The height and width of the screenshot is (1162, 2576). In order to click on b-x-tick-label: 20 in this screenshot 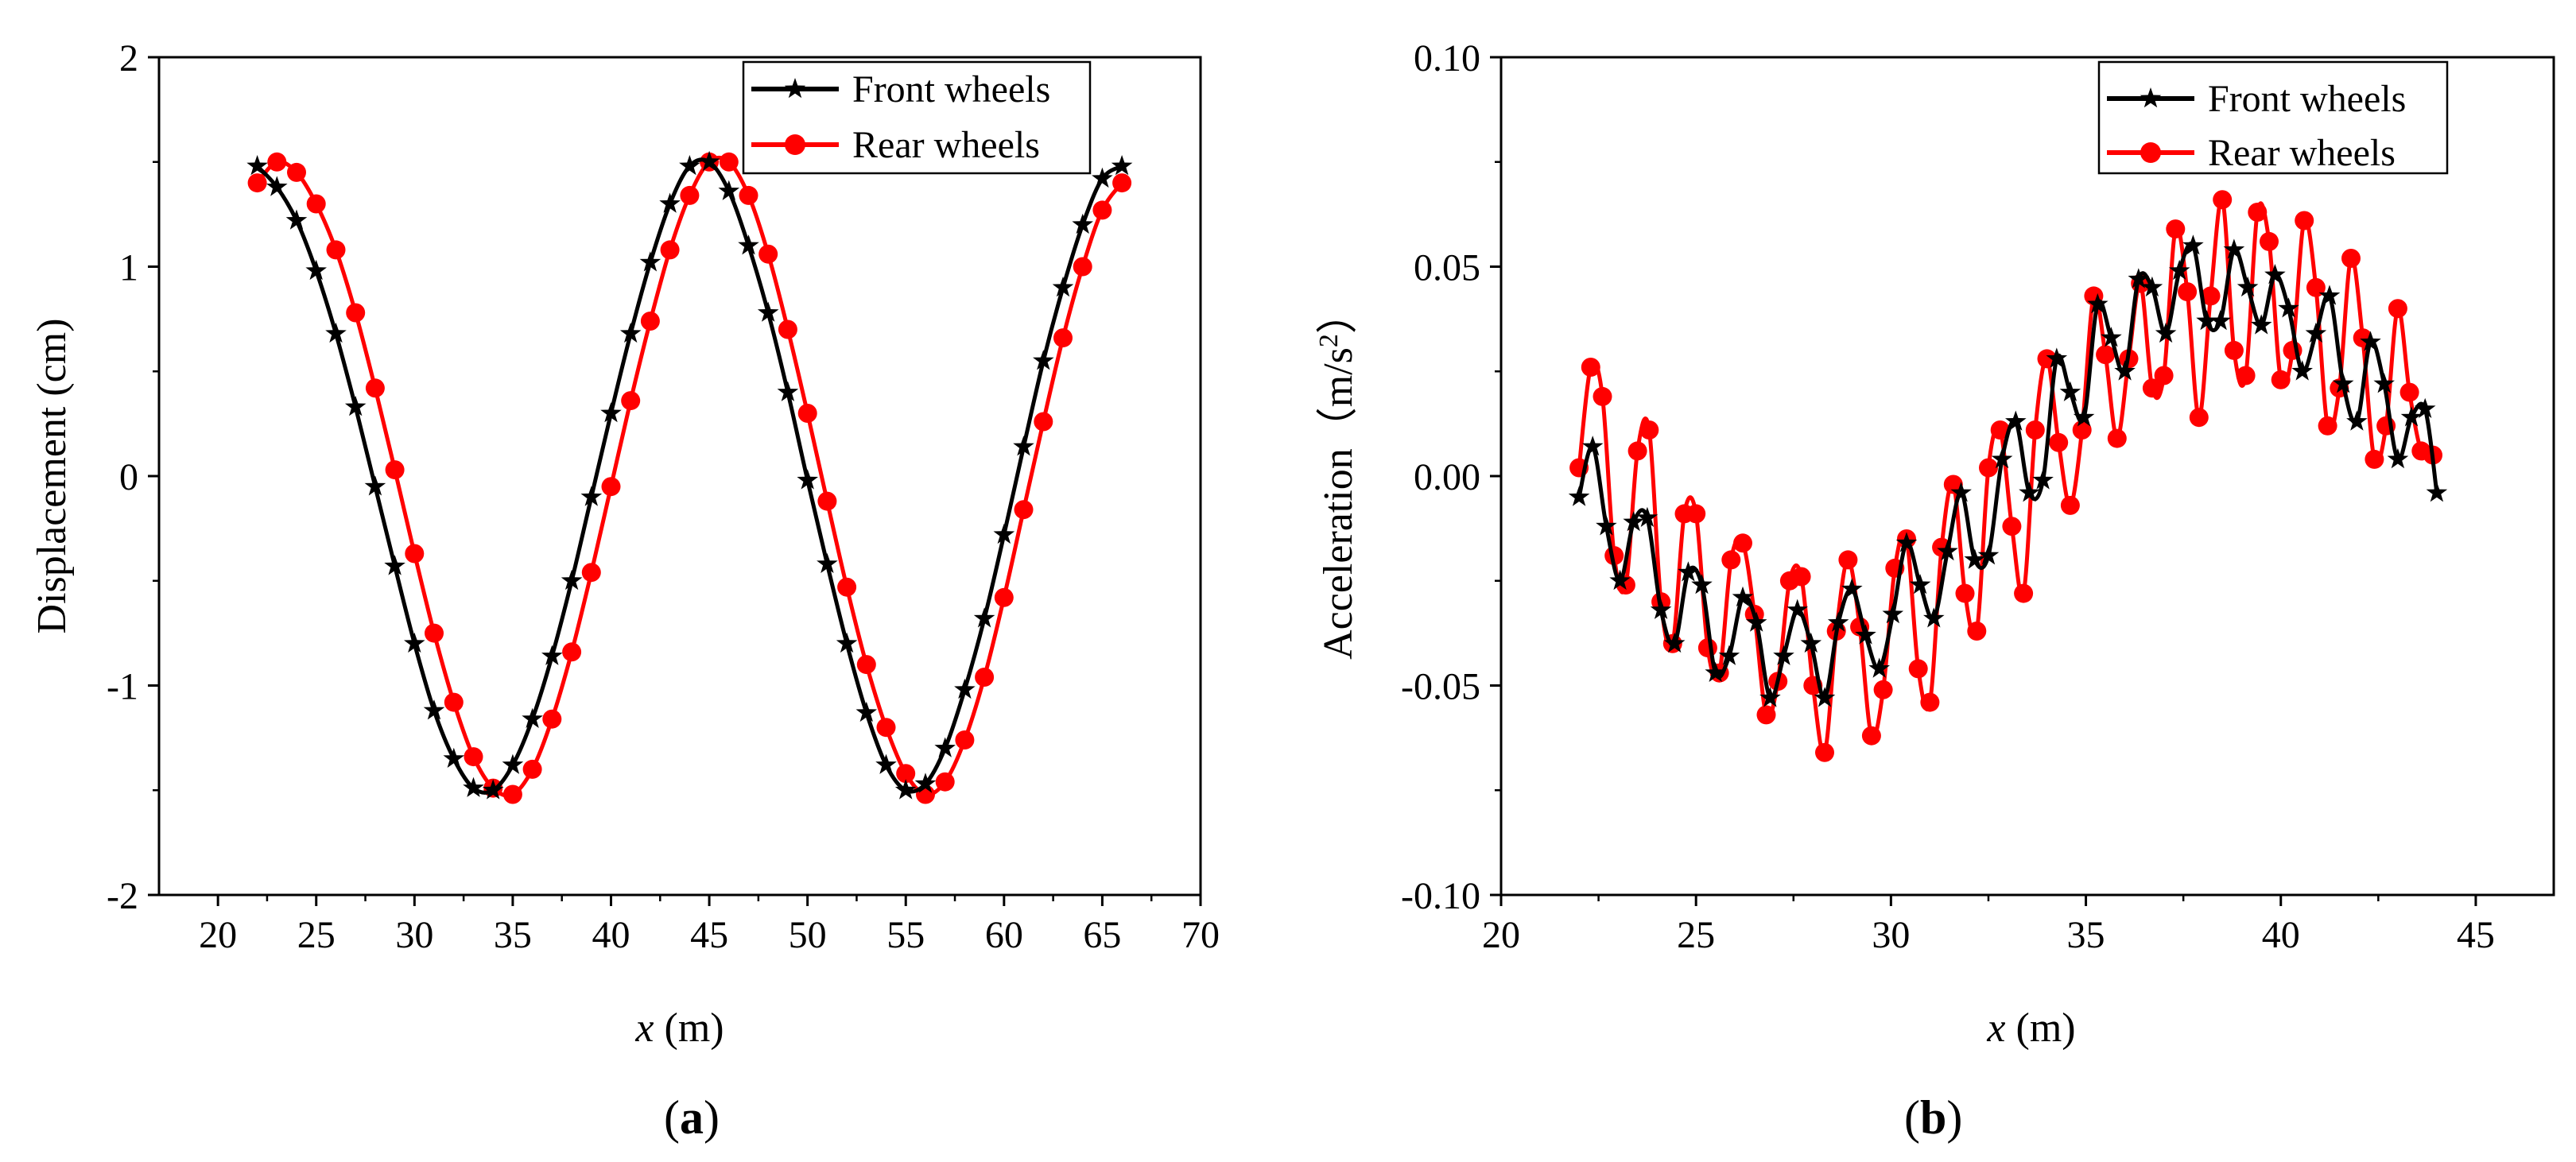, I will do `click(1501, 935)`.